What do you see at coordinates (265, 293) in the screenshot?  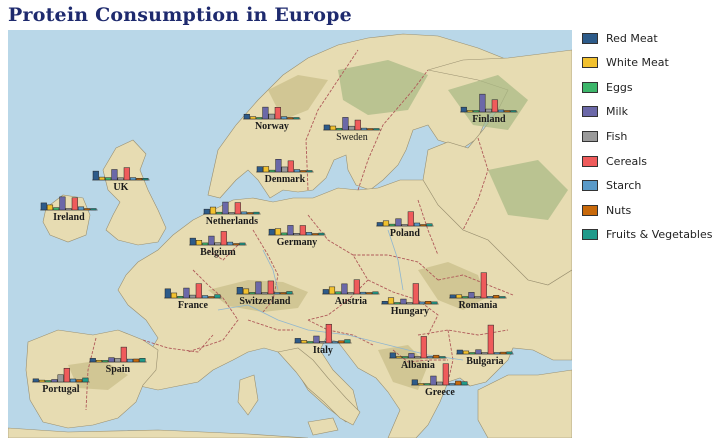 I see `mini-chart-switzerland: Switzerland` at bounding box center [265, 293].